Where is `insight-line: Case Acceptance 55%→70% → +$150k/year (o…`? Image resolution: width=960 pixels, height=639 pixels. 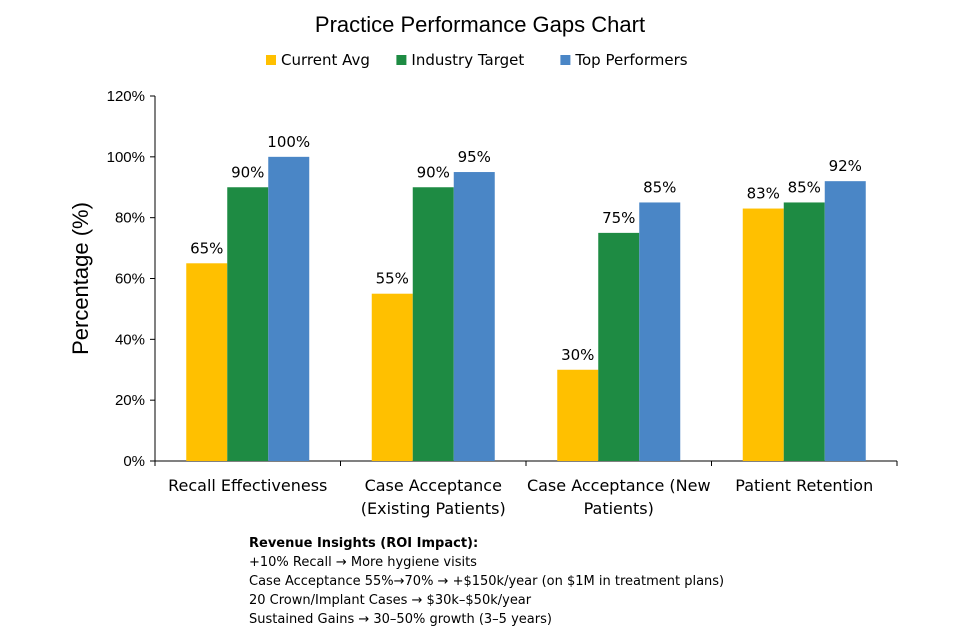
insight-line: Case Acceptance 55%→70% → +$150k/year (o… is located at coordinates (487, 581).